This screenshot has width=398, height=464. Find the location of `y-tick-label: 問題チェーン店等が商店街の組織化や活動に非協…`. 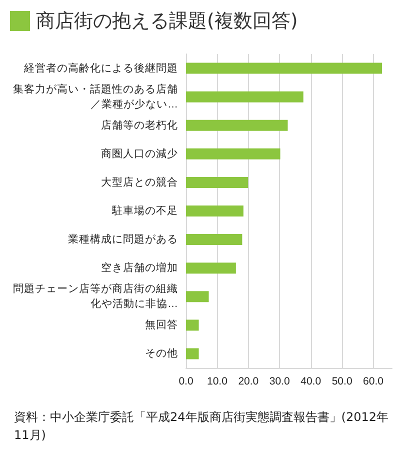

y-tick-label: 問題チェーン店等が商店街の組織化や活動に非協… is located at coordinates (95, 296).